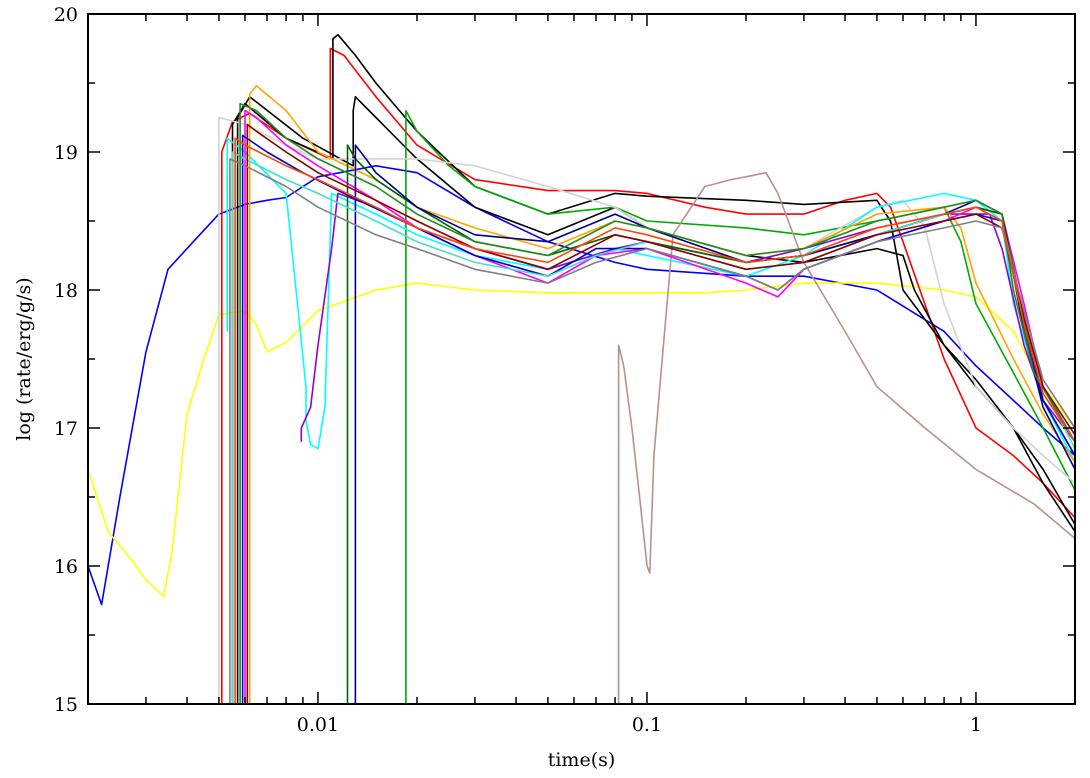 The height and width of the screenshot is (778, 1090). I want to click on x-axis-title: time(s), so click(582, 760).